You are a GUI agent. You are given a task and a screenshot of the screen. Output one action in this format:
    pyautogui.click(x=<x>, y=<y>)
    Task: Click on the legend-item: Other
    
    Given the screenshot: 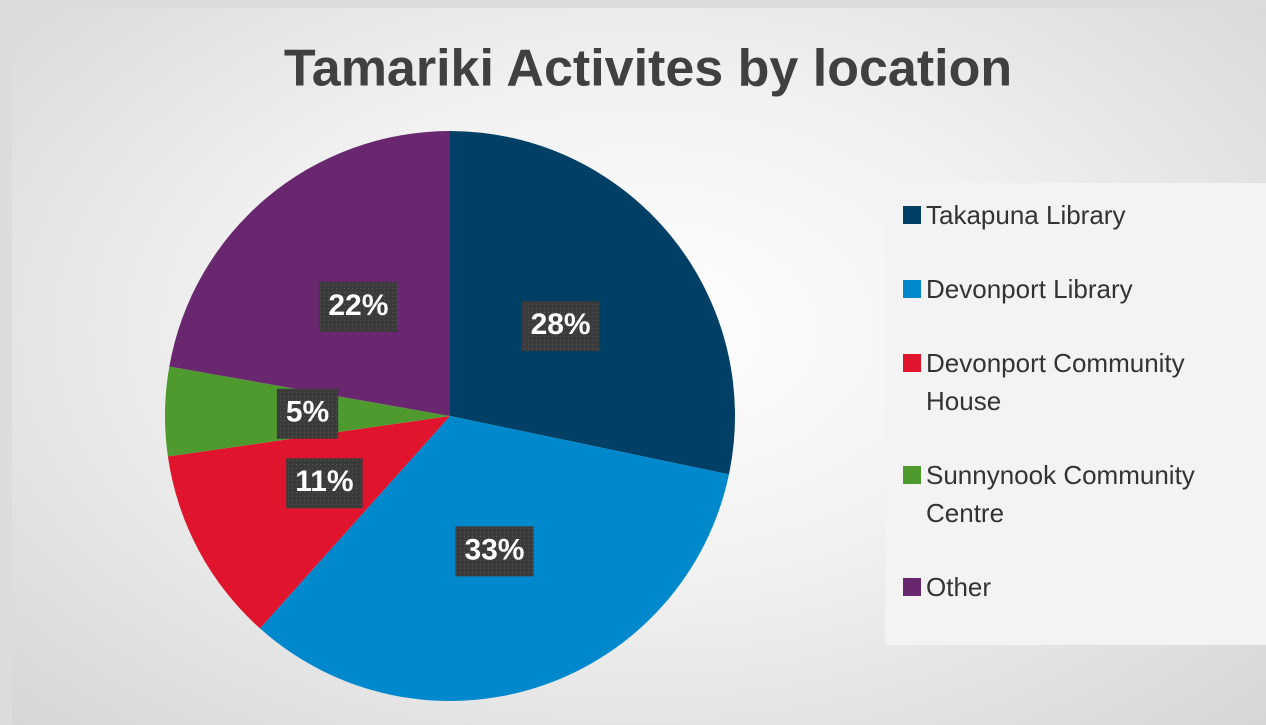 What is the action you would take?
    pyautogui.click(x=1075, y=587)
    